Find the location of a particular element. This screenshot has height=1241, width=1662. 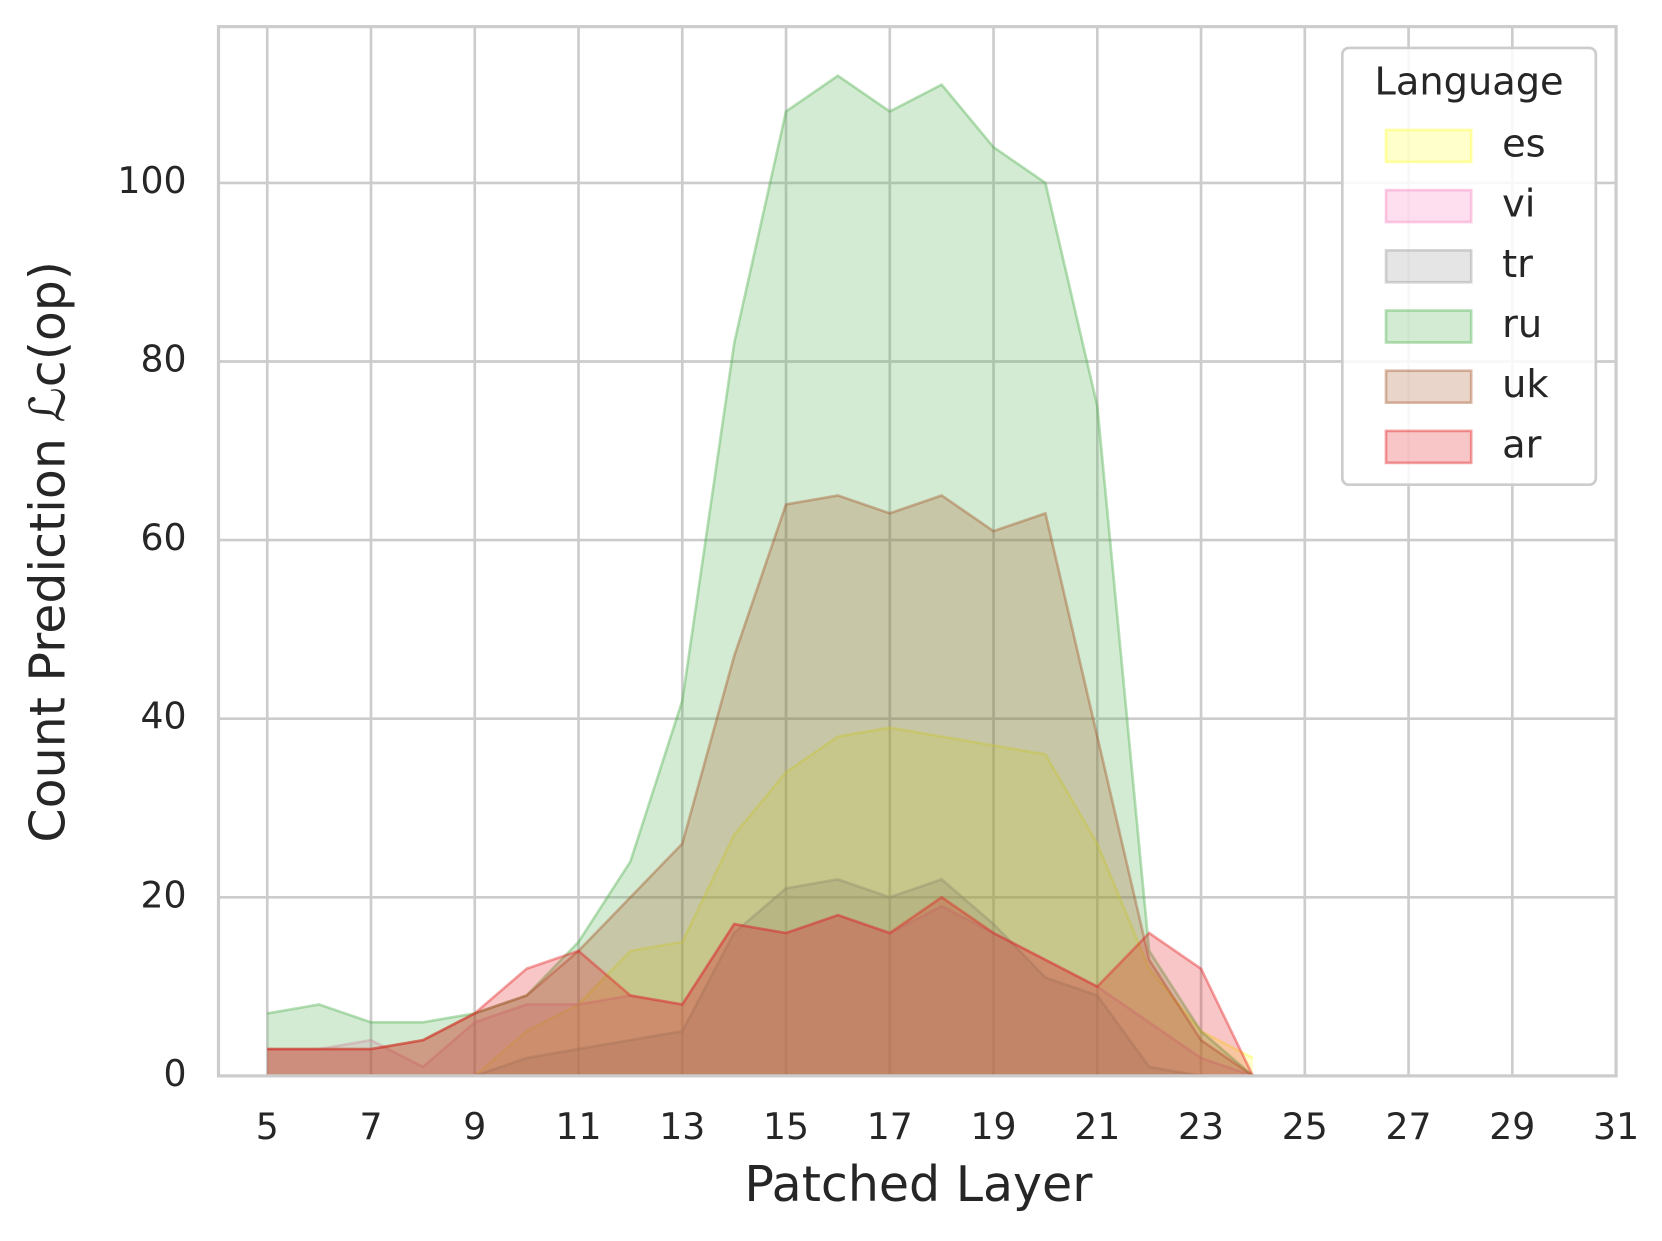

x-tick-label: 7 is located at coordinates (370, 1126).